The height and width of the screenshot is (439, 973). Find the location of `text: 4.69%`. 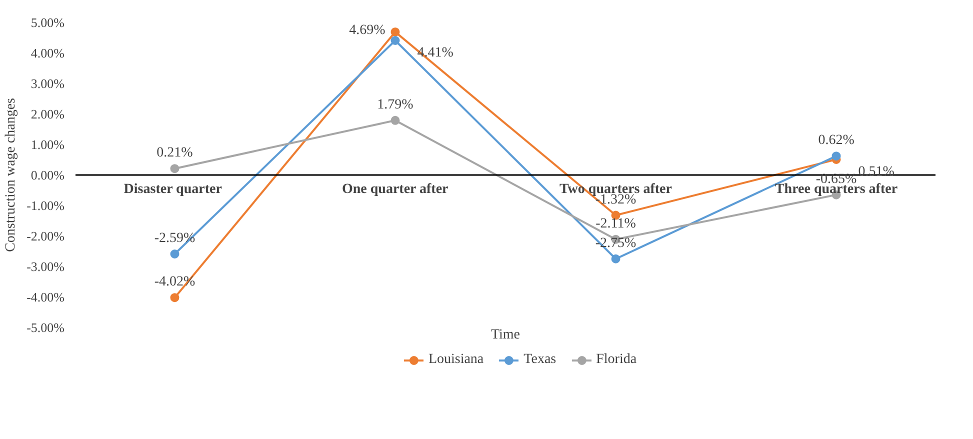

text: 4.69% is located at coordinates (367, 30).